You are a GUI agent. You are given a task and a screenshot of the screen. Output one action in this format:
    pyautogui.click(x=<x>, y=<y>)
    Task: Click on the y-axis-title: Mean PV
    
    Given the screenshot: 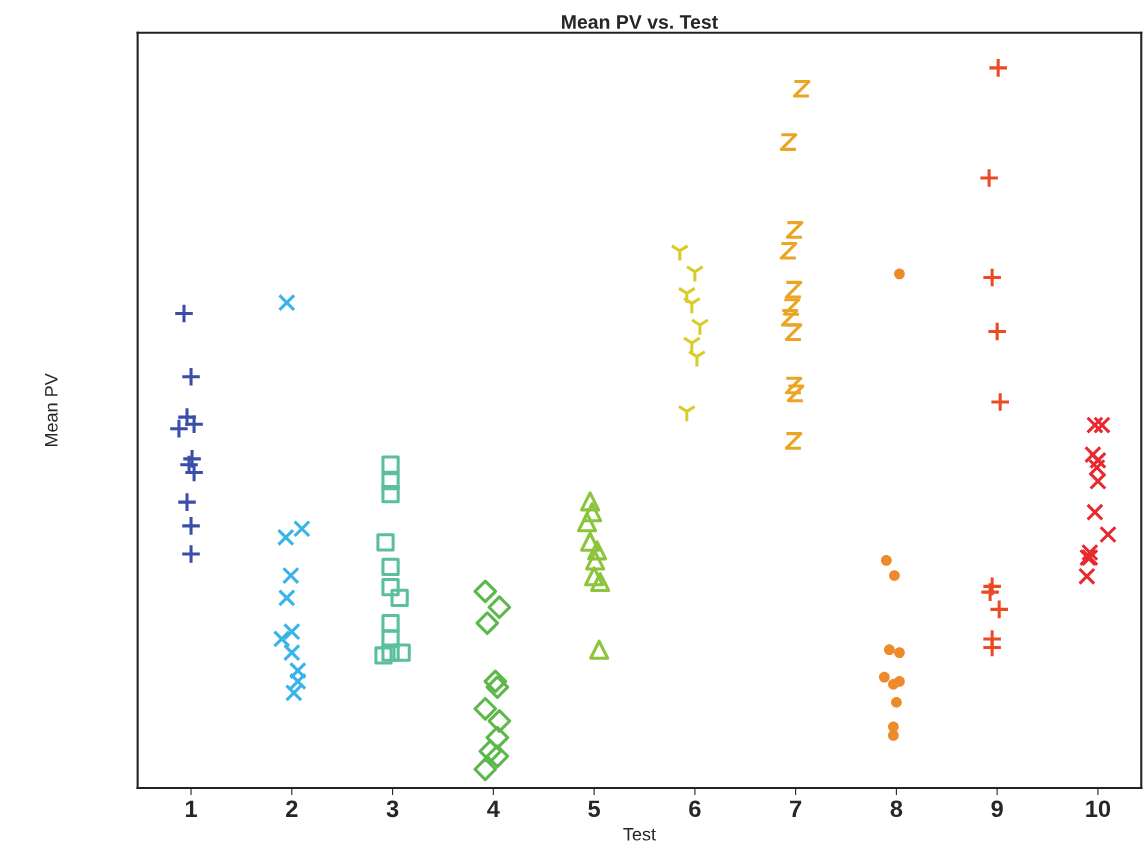 What is the action you would take?
    pyautogui.click(x=51, y=410)
    